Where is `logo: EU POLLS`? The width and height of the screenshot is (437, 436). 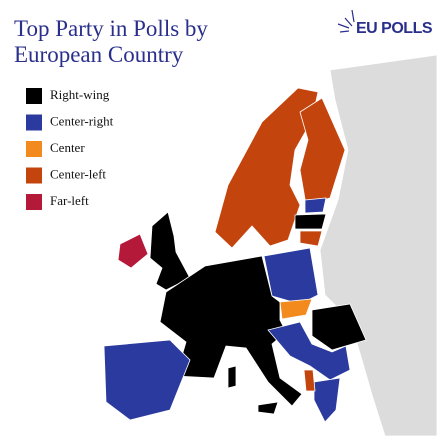
logo: EU POLLS is located at coordinates (394, 28).